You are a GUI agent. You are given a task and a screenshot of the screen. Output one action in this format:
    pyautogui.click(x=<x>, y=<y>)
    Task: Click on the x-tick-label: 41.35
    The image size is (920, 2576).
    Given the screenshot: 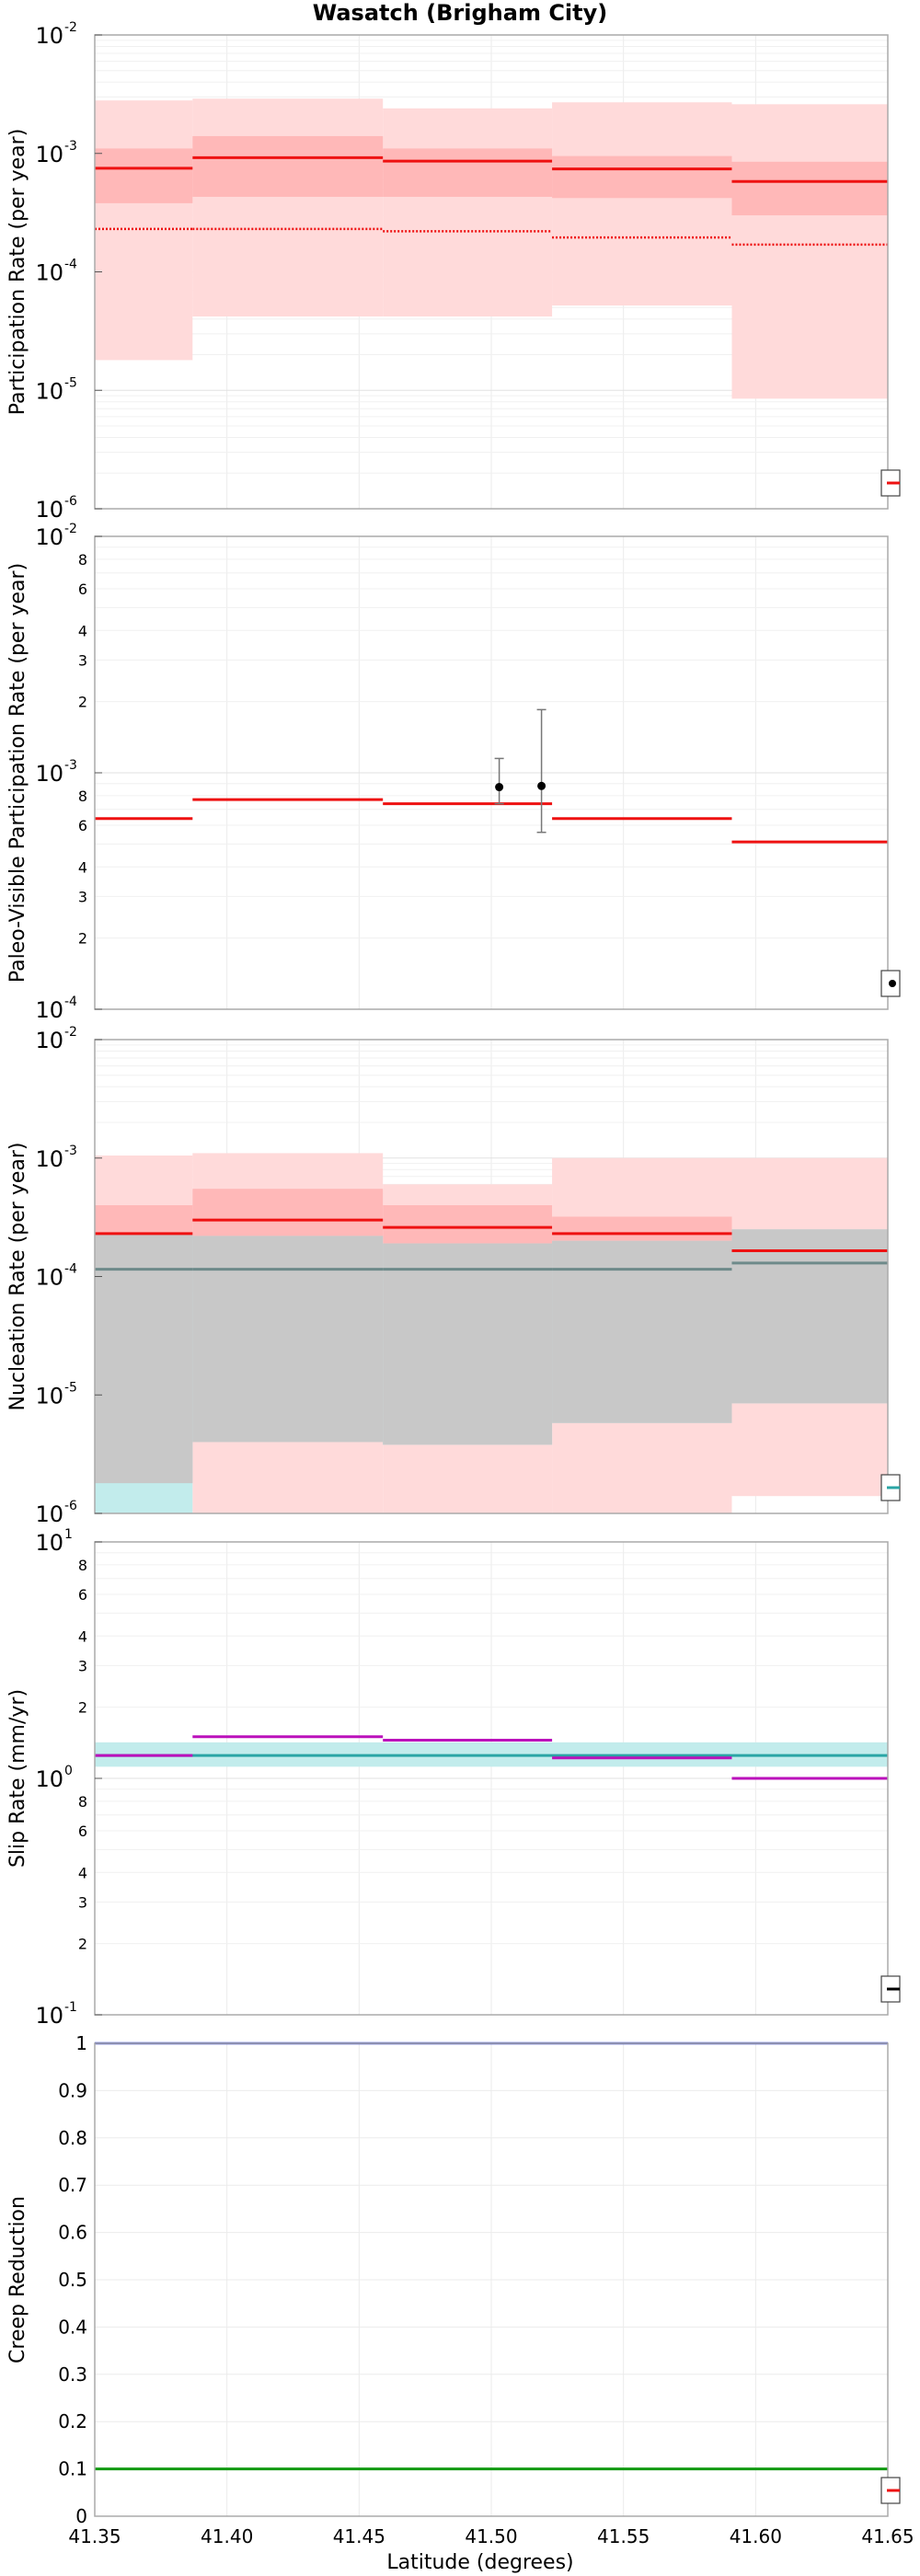 What is the action you would take?
    pyautogui.click(x=94, y=2536)
    